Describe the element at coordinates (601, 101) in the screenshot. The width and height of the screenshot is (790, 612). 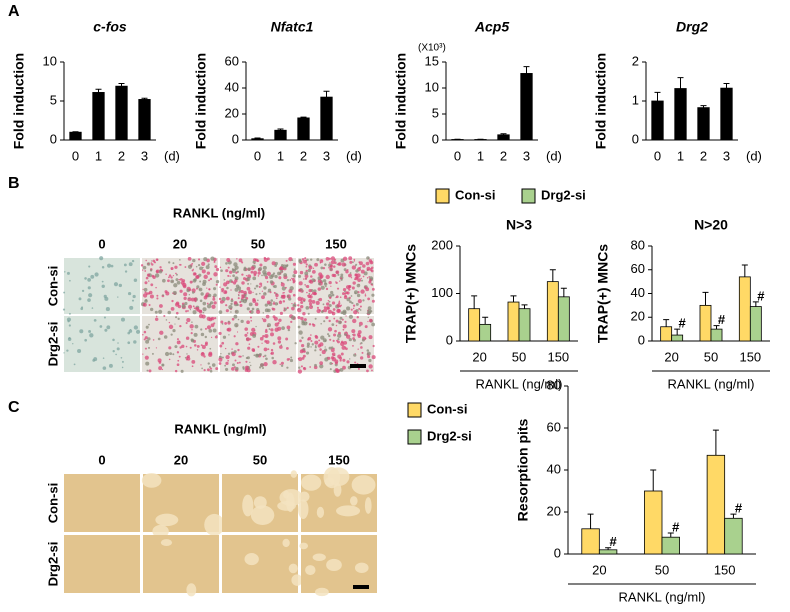
I see `y-axis-label: Fold induction` at that location.